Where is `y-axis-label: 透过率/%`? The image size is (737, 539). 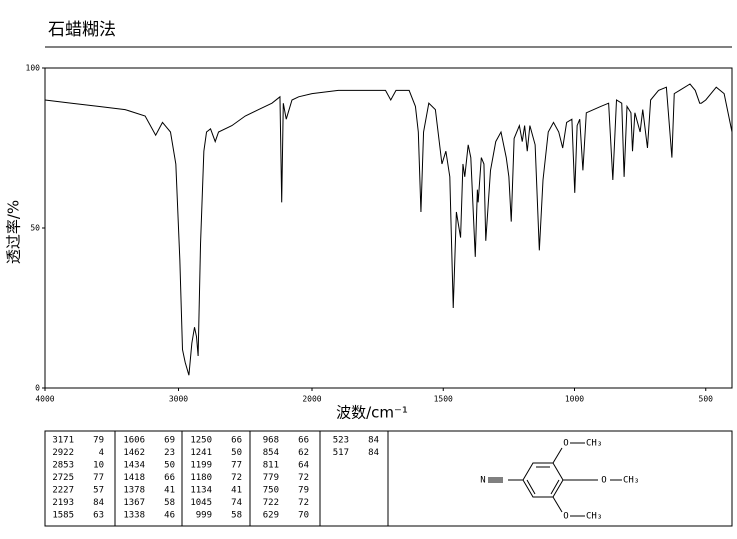 y-axis-label: 透过率/% is located at coordinates (14, 232).